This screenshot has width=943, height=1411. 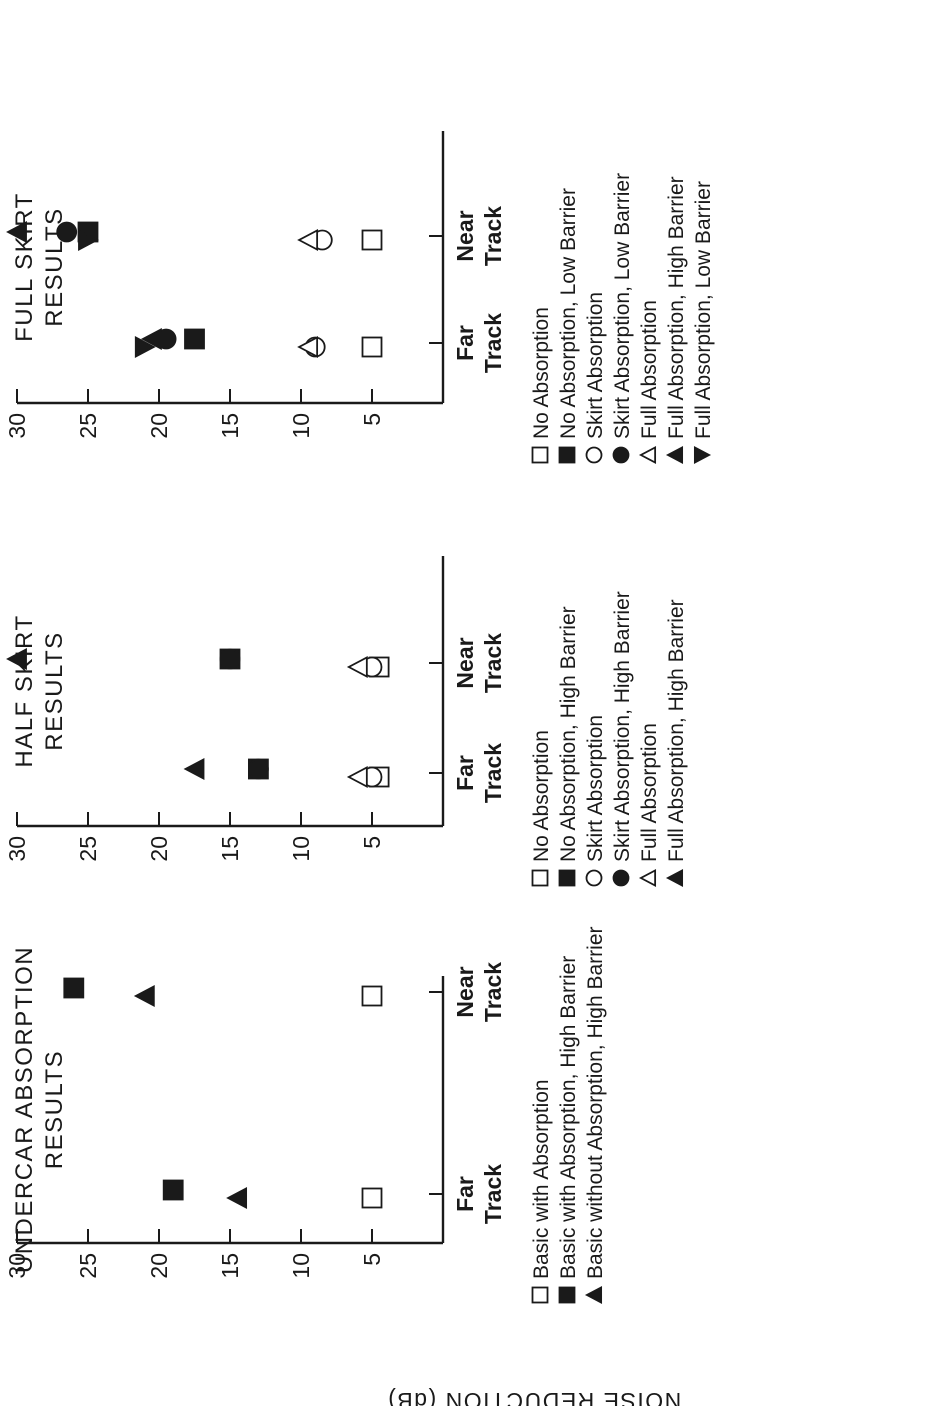 I want to click on legend-entry: Skirt Absorption, Low Barrier, so click(x=622, y=306).